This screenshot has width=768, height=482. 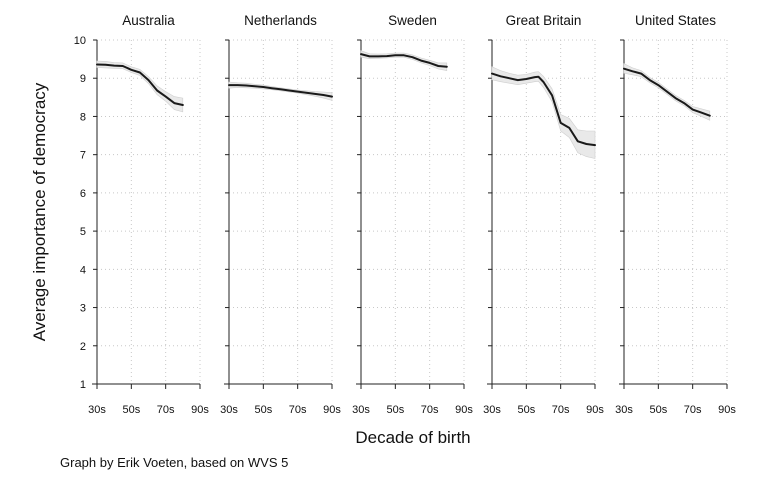 I want to click on confidence-band-great-britain, so click(x=543, y=112).